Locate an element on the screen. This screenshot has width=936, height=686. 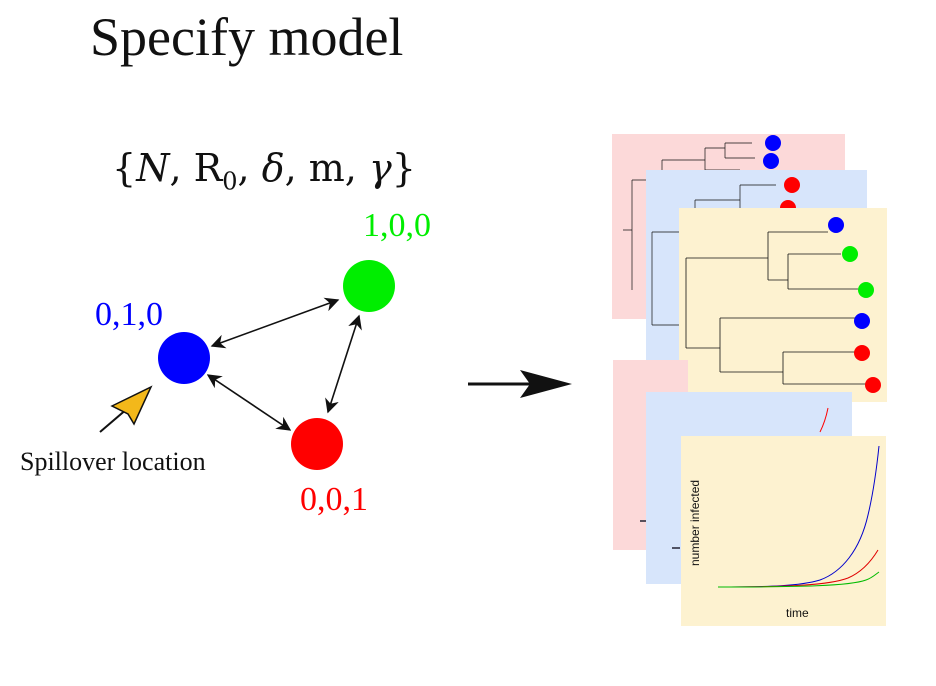
curve-panel-front: number infected time is located at coordinates (783, 531).